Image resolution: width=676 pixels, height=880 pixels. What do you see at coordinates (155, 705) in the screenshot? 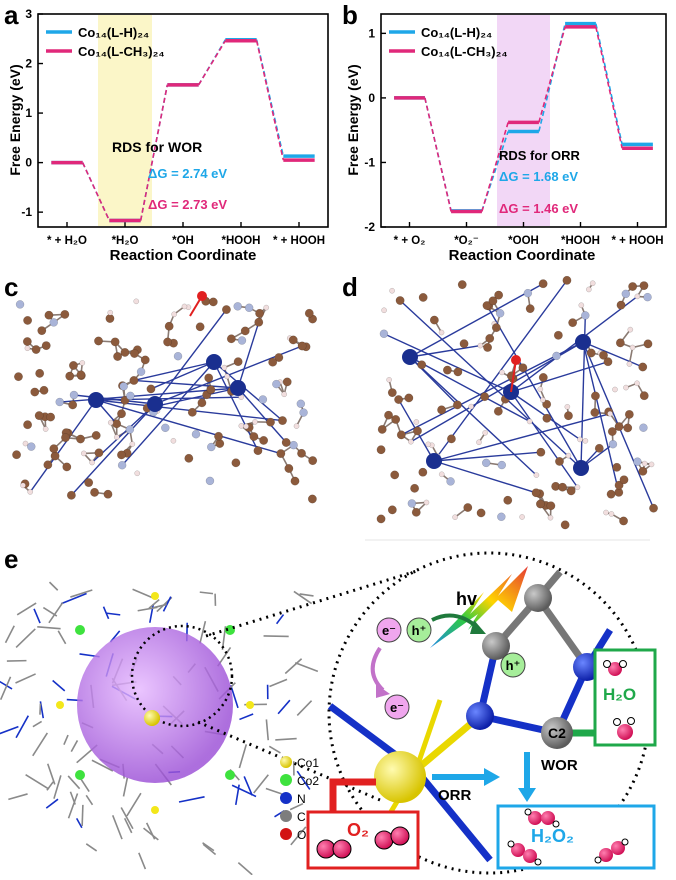
I see `cavity-sphere` at bounding box center [155, 705].